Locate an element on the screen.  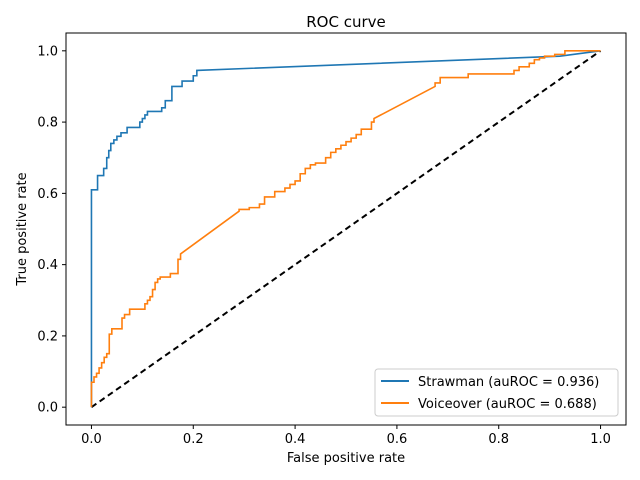
x-tick-label: 0.8 is located at coordinates (498, 439).